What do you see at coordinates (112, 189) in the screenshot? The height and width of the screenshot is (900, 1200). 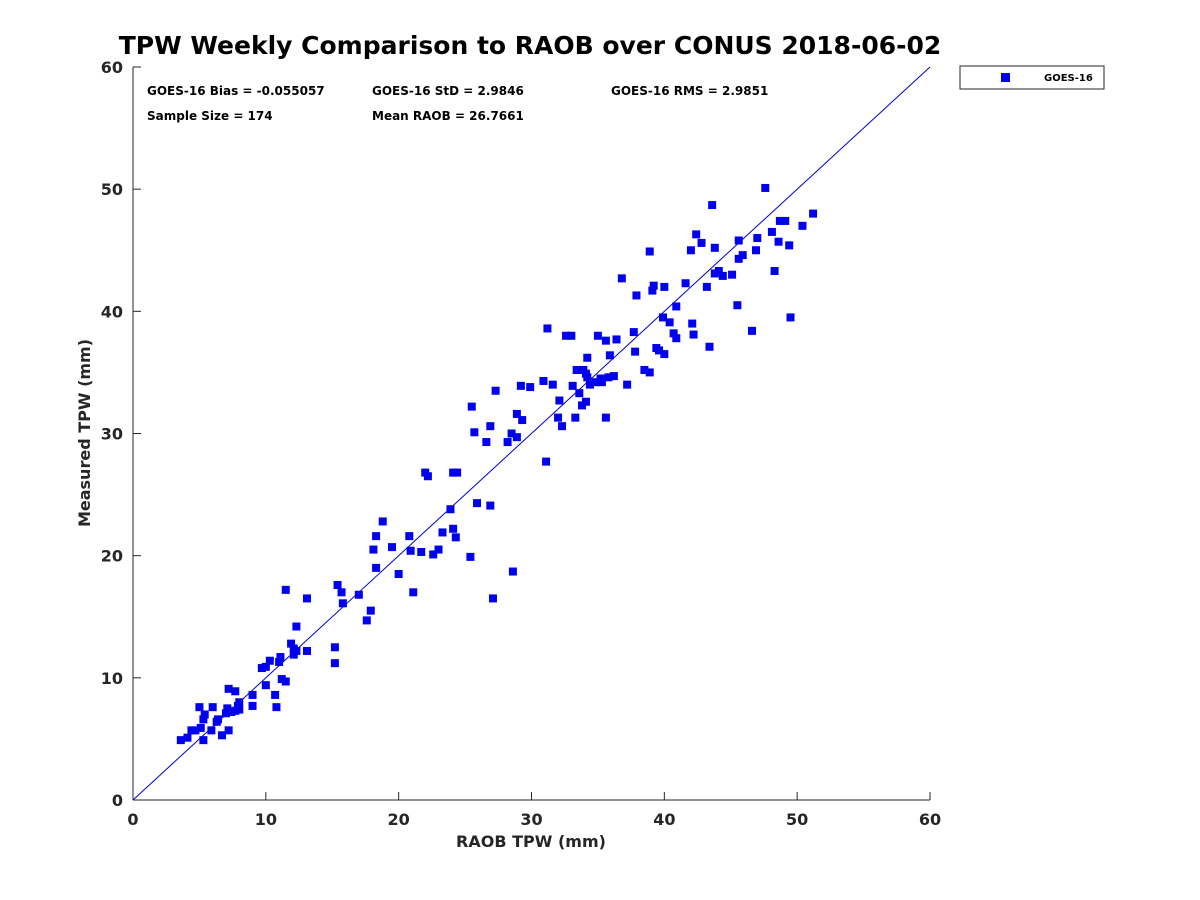 I see `y-tick-label: 50` at bounding box center [112, 189].